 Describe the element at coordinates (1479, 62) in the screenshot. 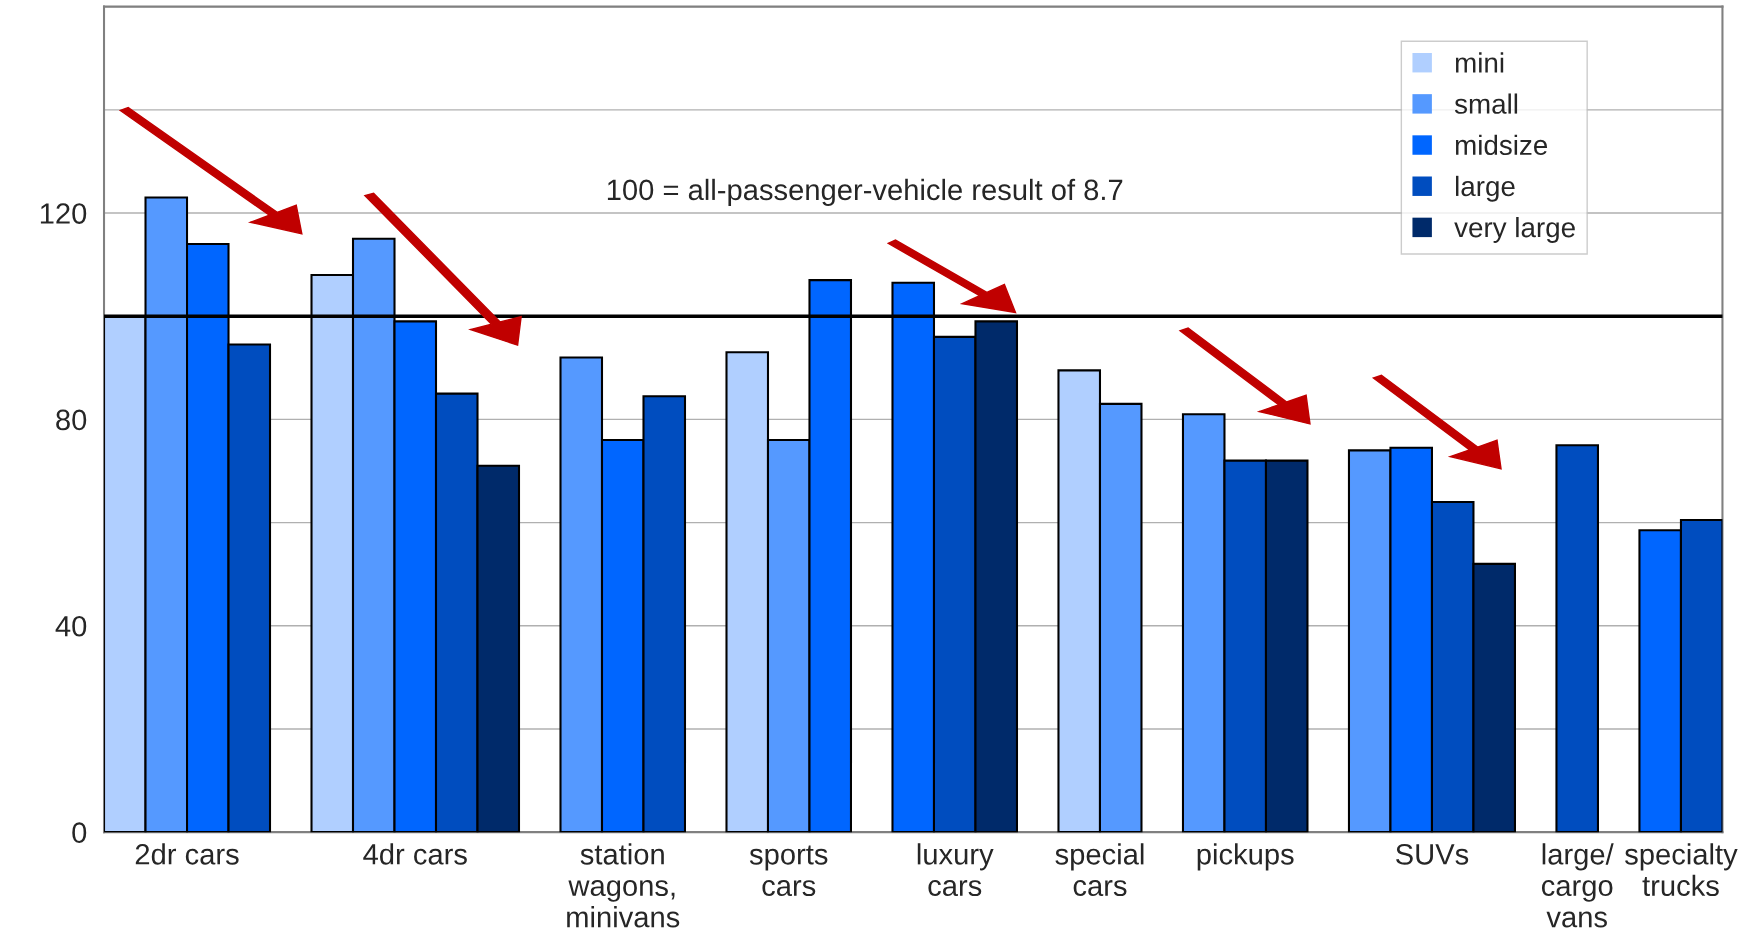

I see `legend-label: mini` at that location.